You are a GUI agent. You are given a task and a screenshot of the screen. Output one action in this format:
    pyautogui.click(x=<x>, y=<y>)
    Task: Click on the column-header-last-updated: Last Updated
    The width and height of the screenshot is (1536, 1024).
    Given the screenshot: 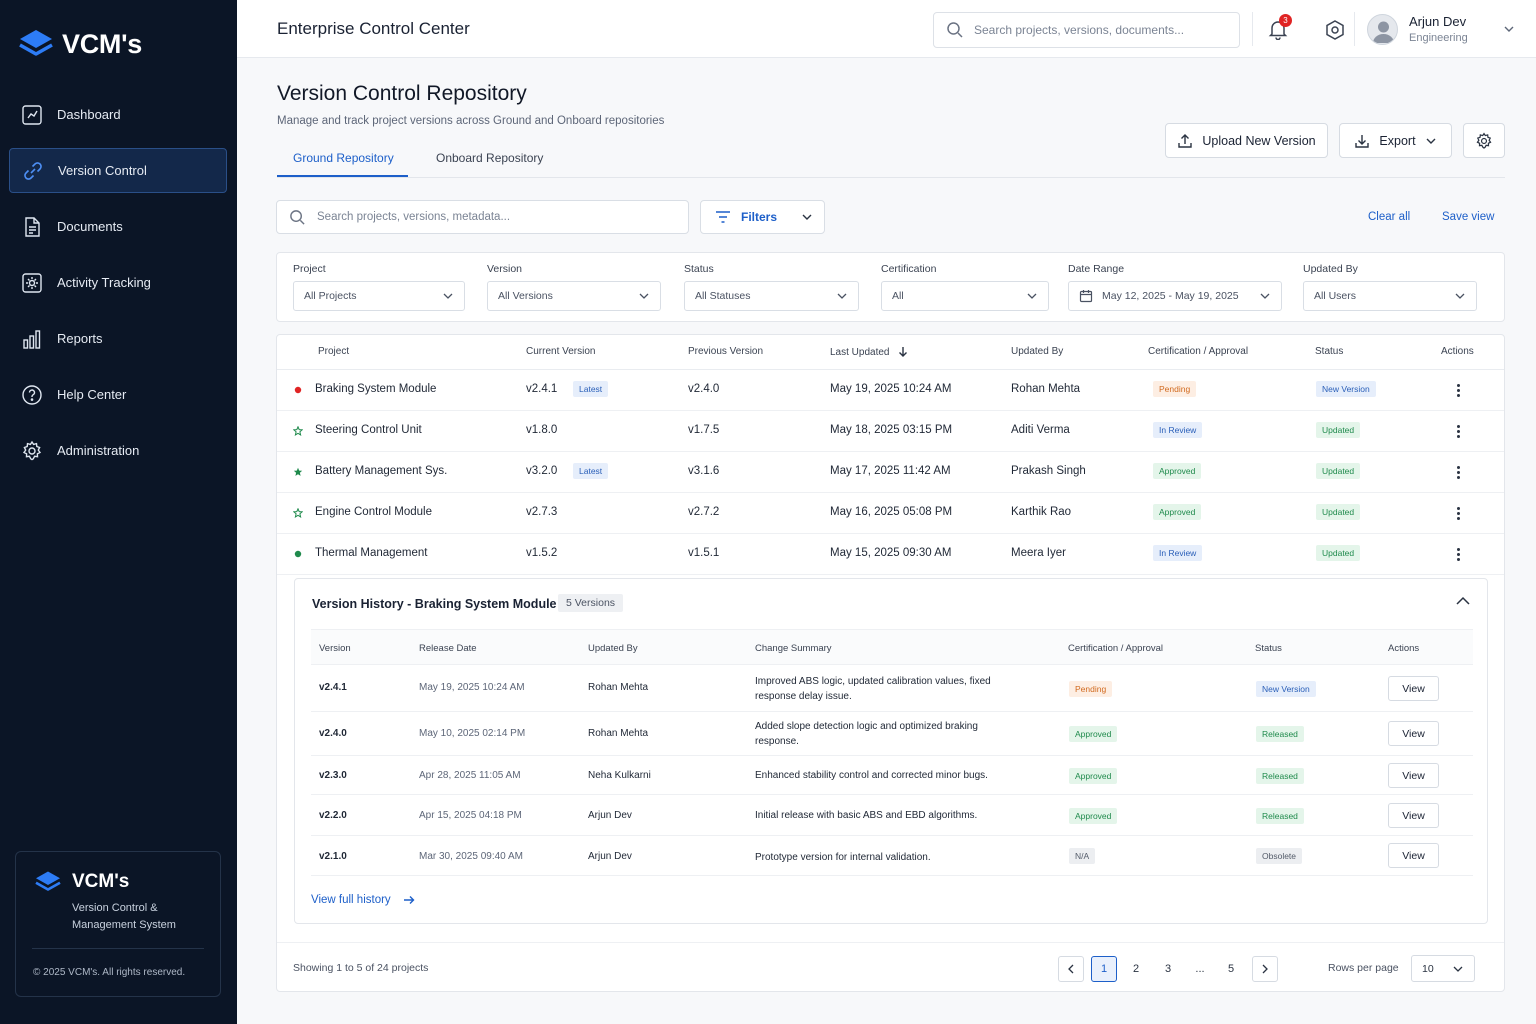 What is the action you would take?
    pyautogui.click(x=869, y=352)
    